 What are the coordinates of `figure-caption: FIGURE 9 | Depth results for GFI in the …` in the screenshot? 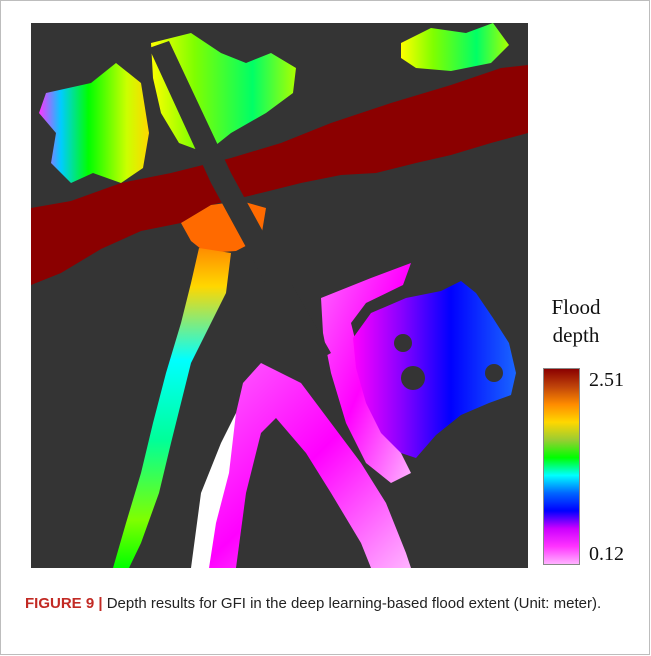 It's located at (330, 604).